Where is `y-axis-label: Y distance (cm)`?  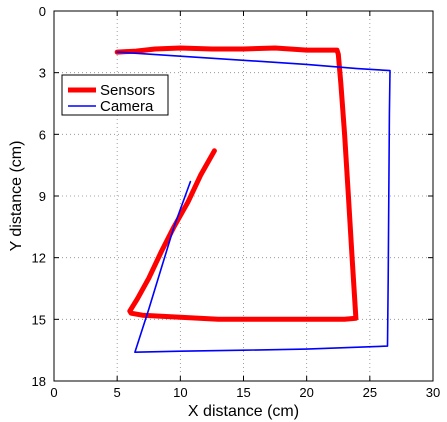 y-axis-label: Y distance (cm) is located at coordinates (16, 196).